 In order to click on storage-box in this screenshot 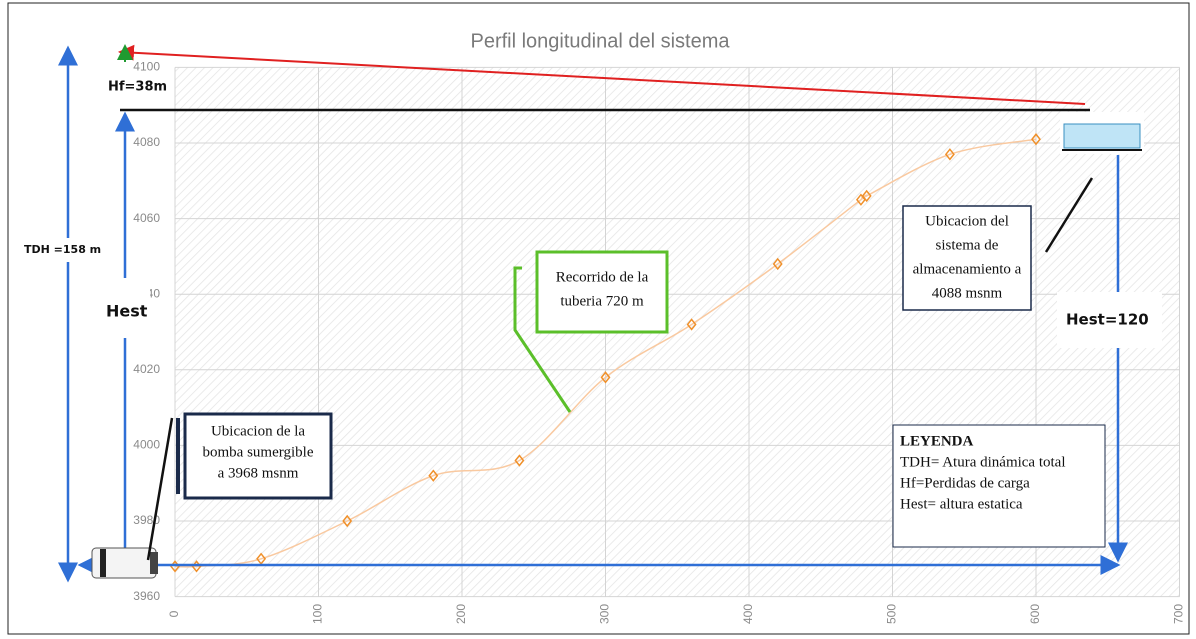, I will do `click(967, 258)`.